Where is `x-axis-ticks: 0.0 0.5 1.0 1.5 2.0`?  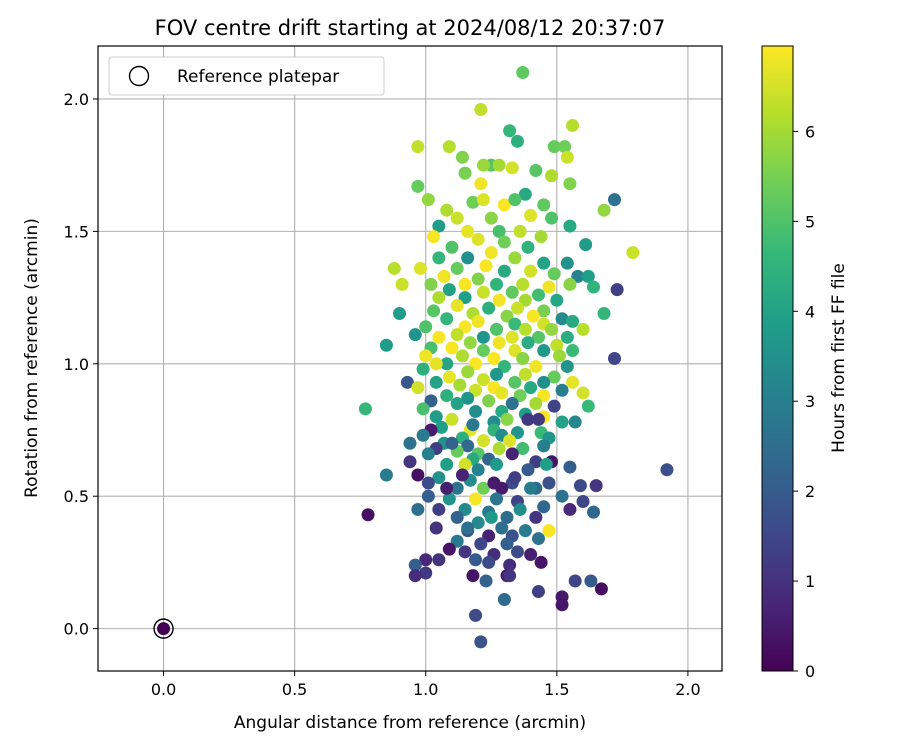
x-axis-ticks: 0.0 0.5 1.0 1.5 2.0 is located at coordinates (426, 685).